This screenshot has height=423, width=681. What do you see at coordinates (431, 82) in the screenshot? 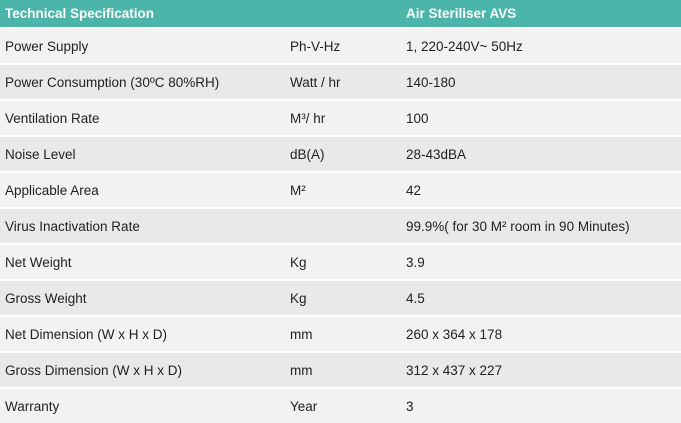
I see `table-cell: 140-180` at bounding box center [431, 82].